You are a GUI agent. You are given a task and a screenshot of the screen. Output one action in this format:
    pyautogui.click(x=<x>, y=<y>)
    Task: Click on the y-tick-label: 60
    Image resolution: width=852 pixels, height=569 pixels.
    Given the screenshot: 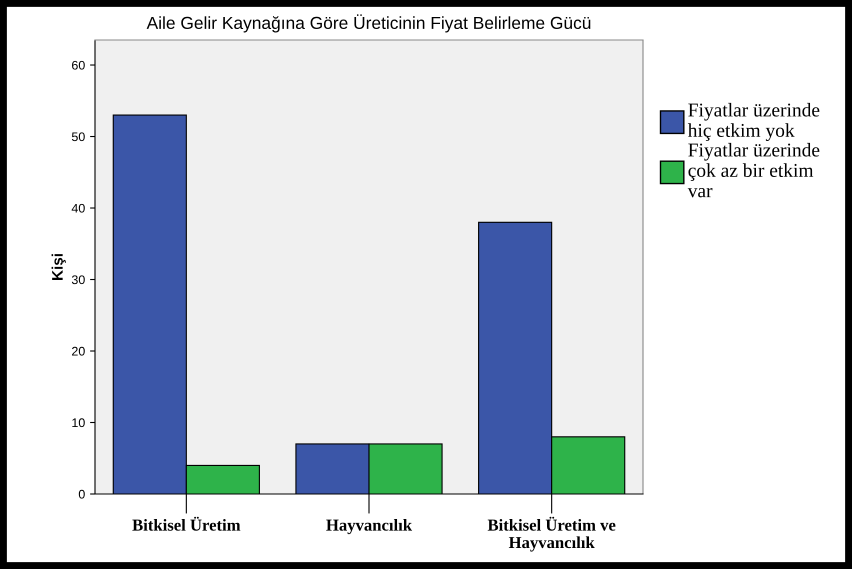 What is the action you would take?
    pyautogui.click(x=78, y=65)
    